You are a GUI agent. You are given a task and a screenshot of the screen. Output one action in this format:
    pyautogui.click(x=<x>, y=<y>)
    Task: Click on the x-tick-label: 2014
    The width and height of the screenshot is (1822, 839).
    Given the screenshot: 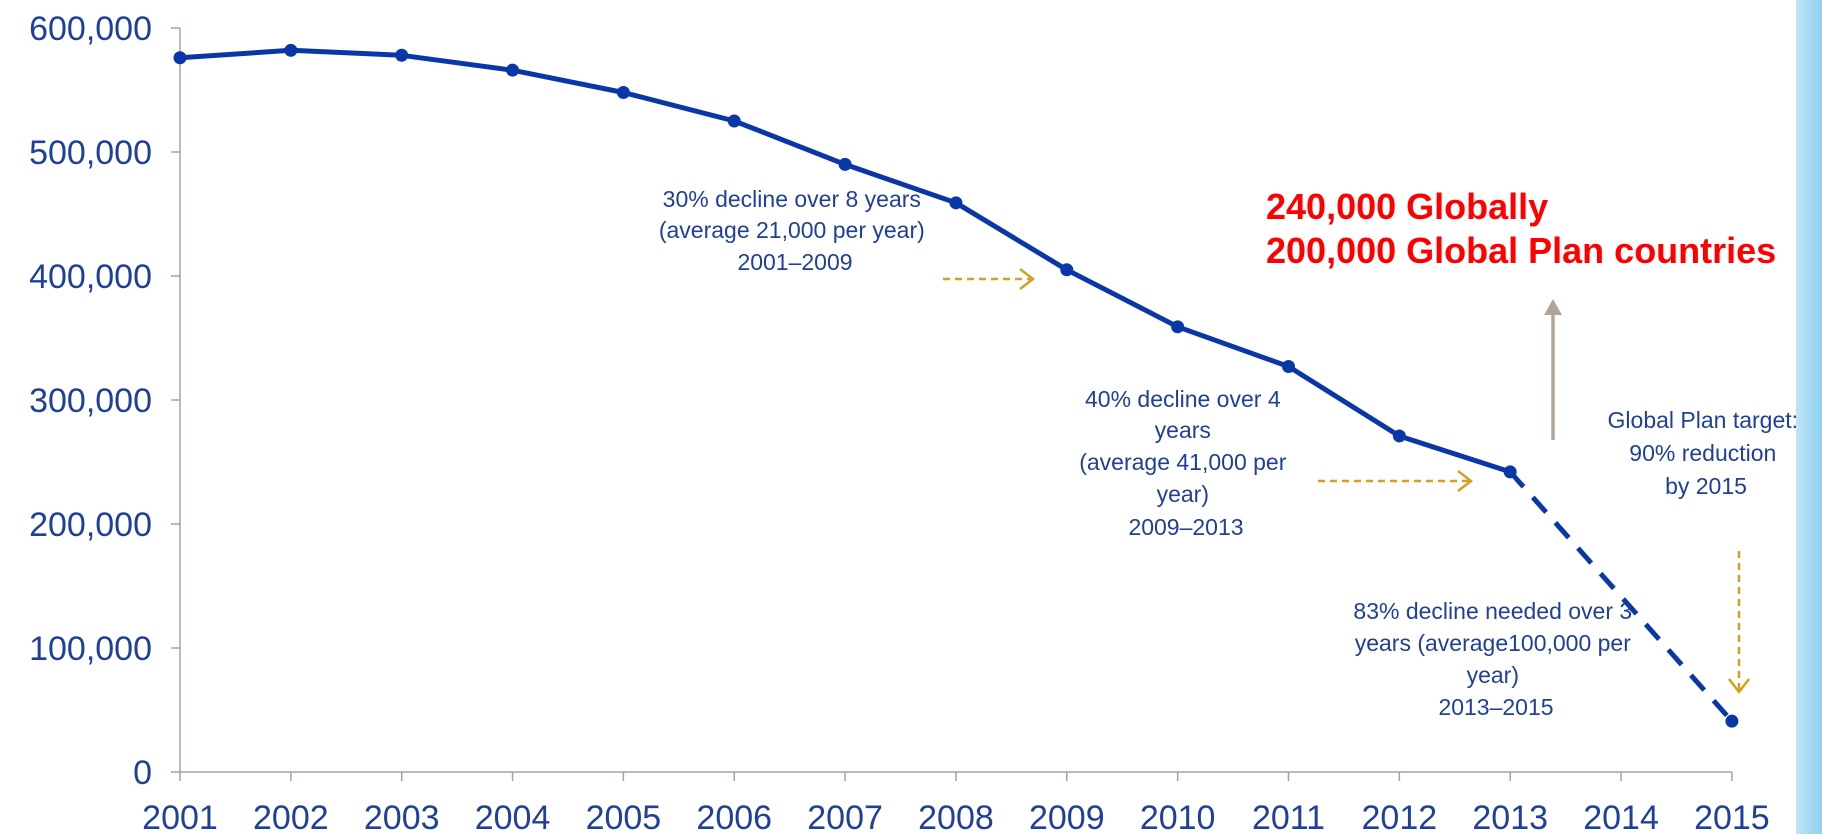 What is the action you would take?
    pyautogui.click(x=1621, y=816)
    